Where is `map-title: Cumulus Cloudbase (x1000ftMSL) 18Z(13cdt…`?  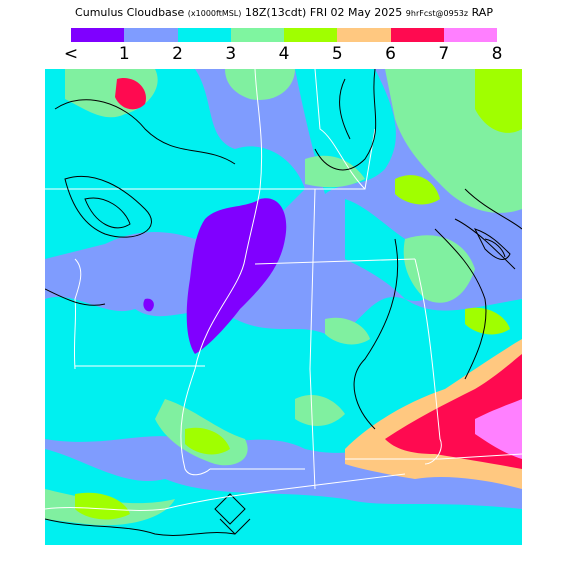 map-title: Cumulus Cloudbase (x1000ftMSL) 18Z(13cdt… is located at coordinates (284, 12).